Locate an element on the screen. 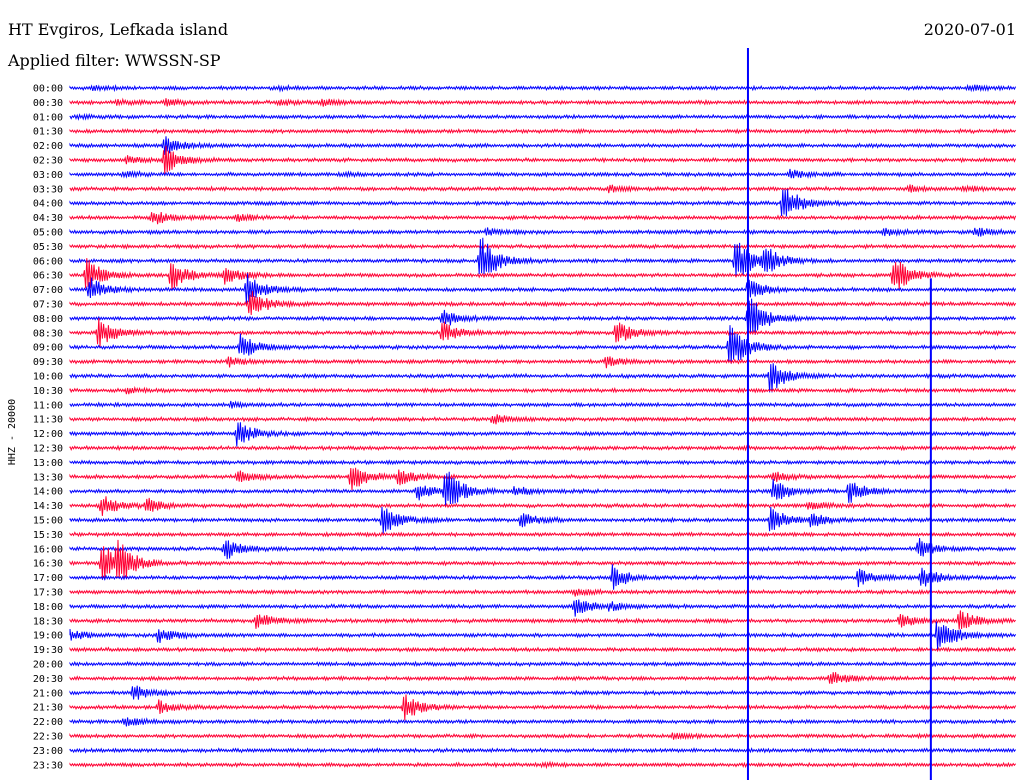 This screenshot has width=1024, height=780. row-label: 09:00 is located at coordinates (48, 348).